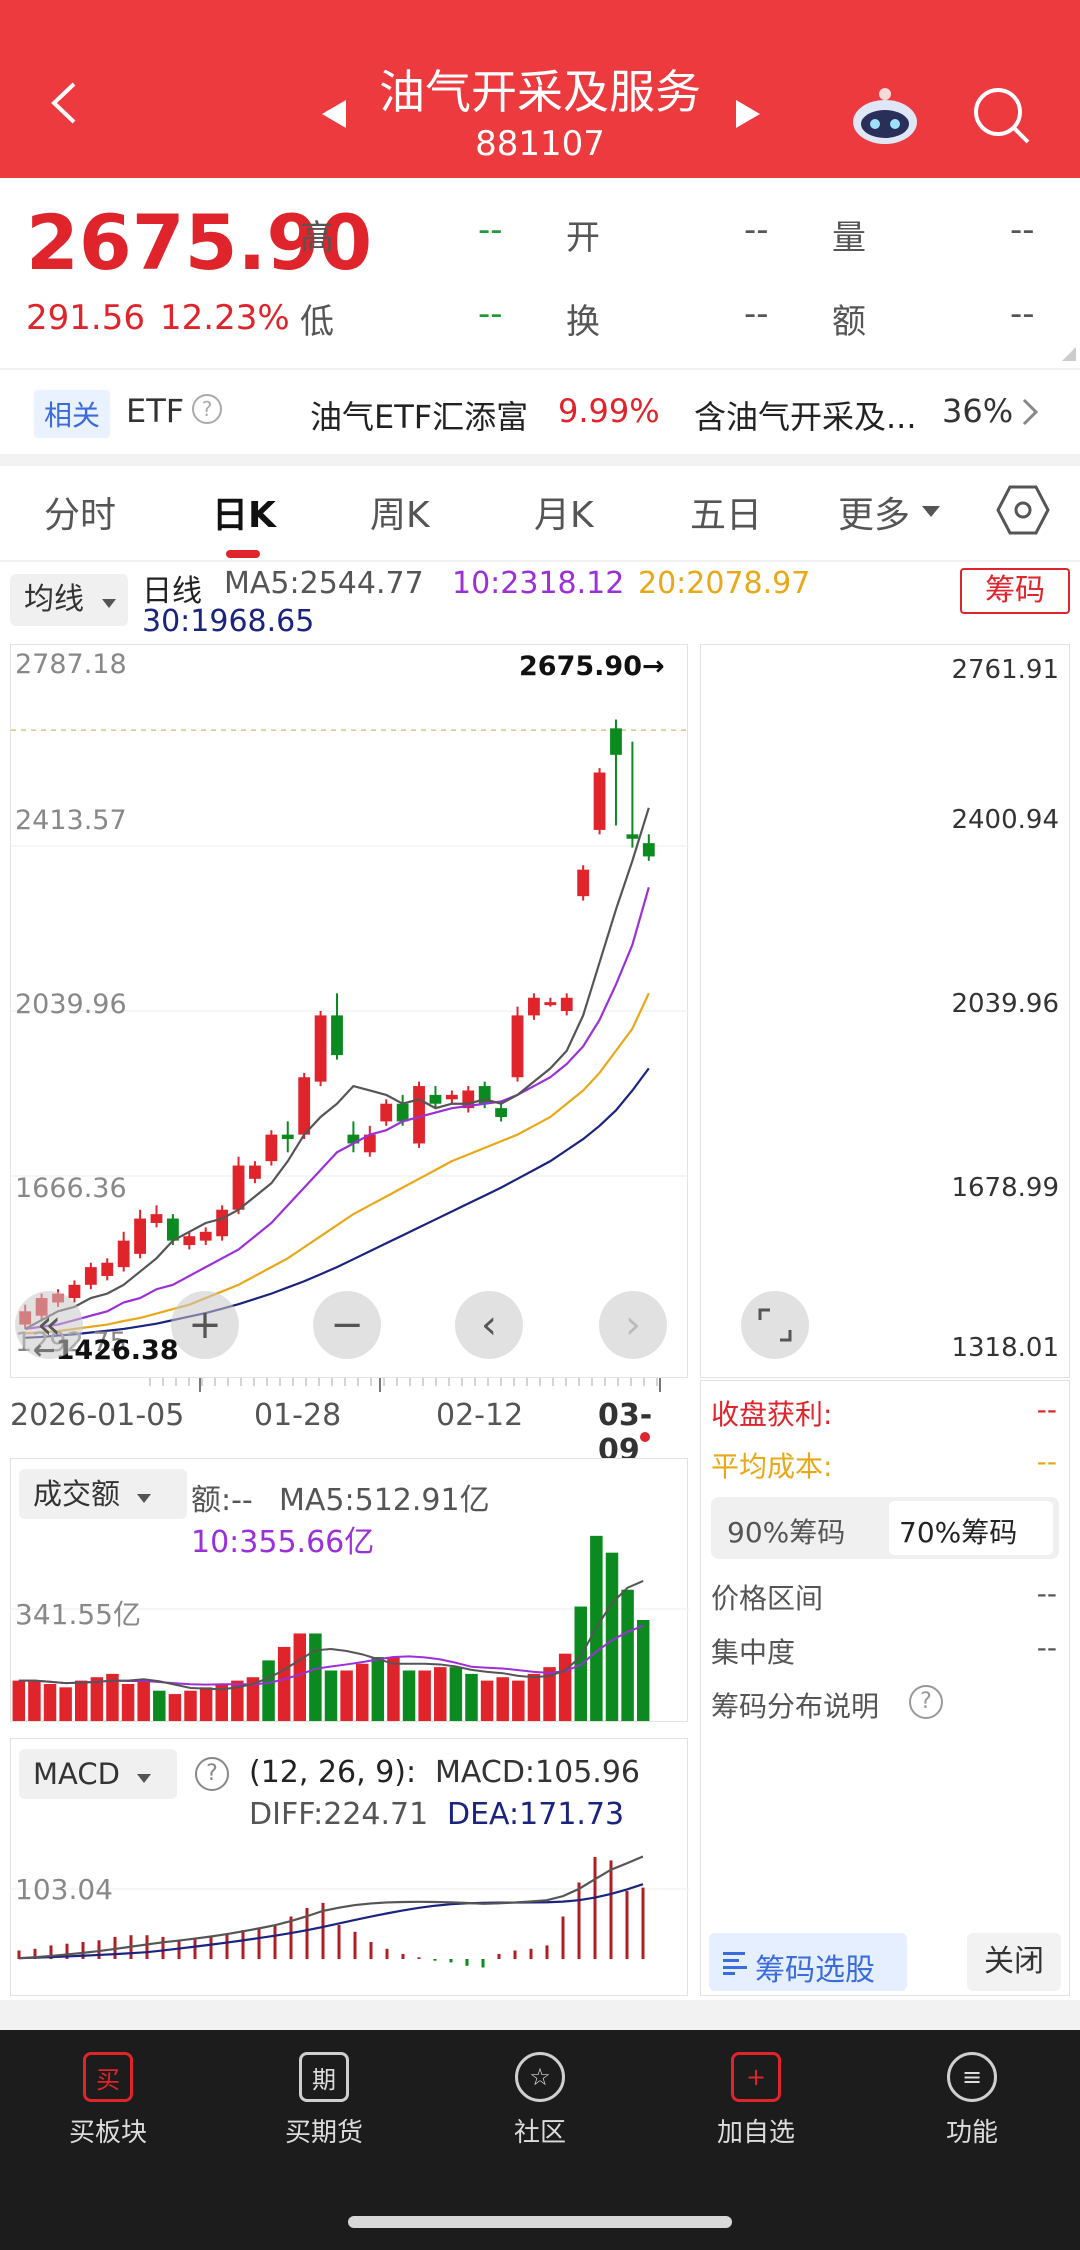  What do you see at coordinates (108, 2100) in the screenshot?
I see `nav-buy-sector: 买 买板块` at bounding box center [108, 2100].